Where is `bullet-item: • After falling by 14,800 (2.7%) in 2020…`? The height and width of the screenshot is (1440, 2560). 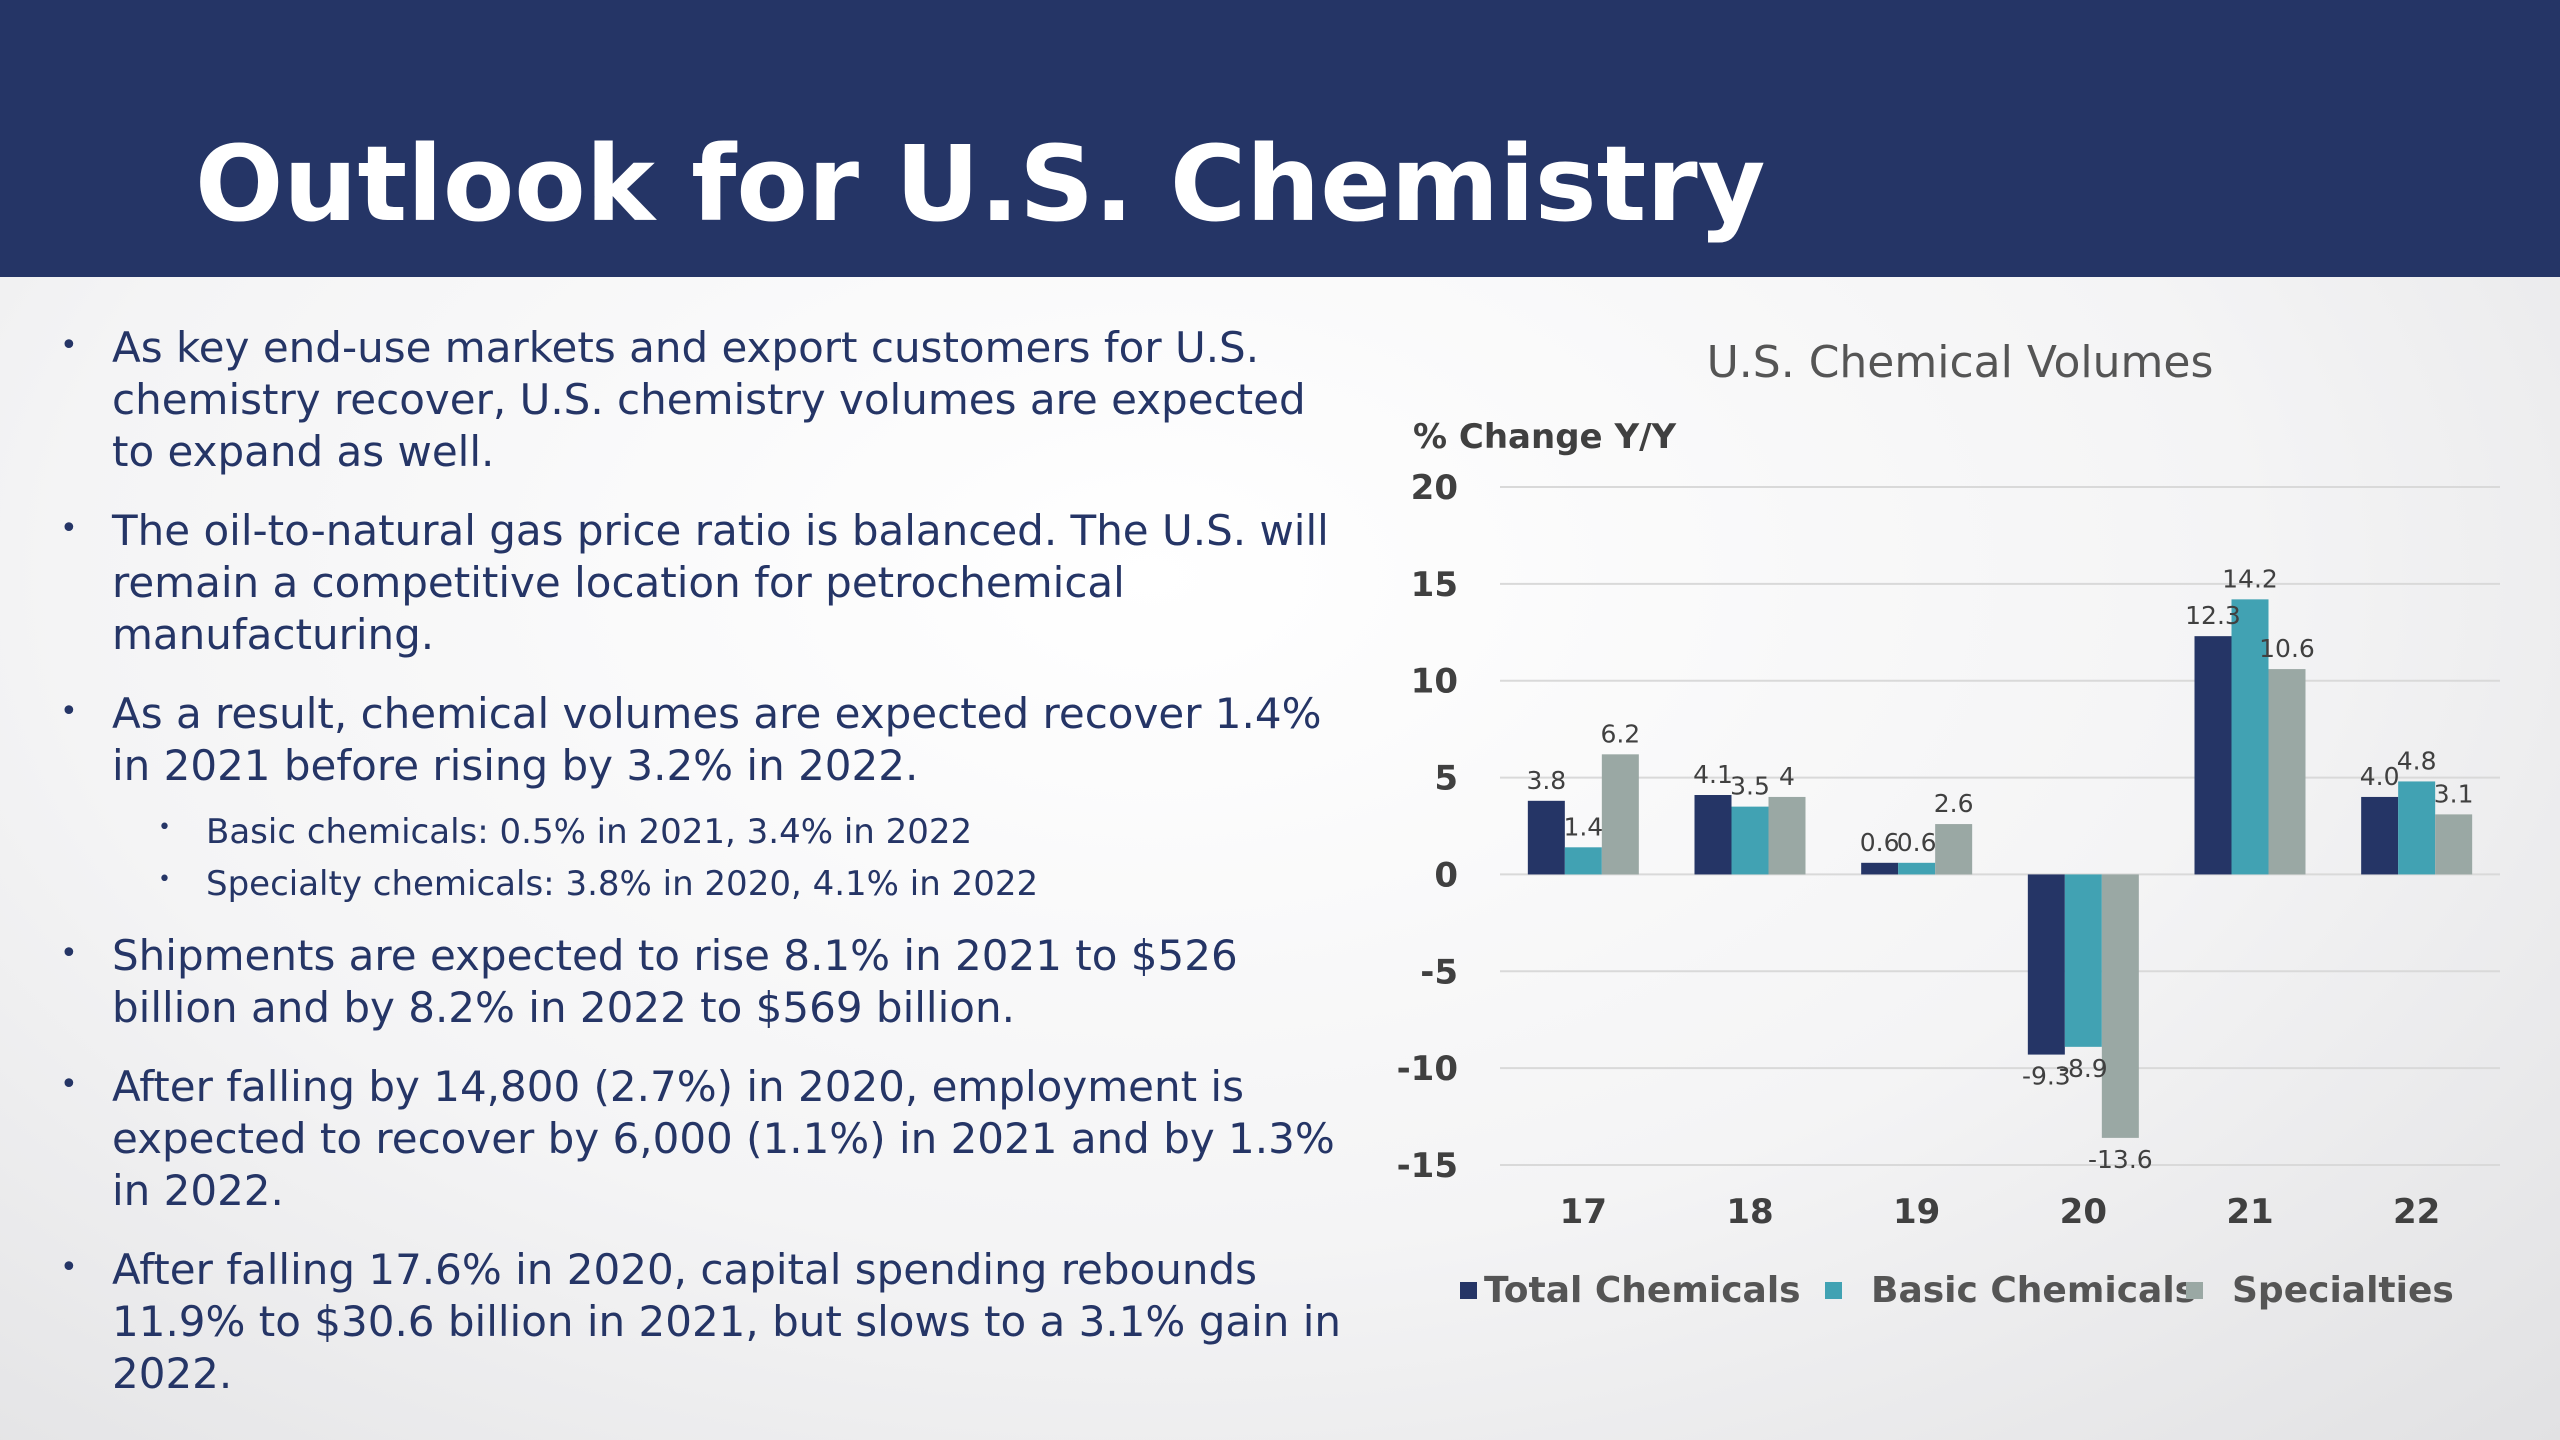
bullet-item: • After falling by 14,800 (2.7%) in 2020… is located at coordinates (710, 1139).